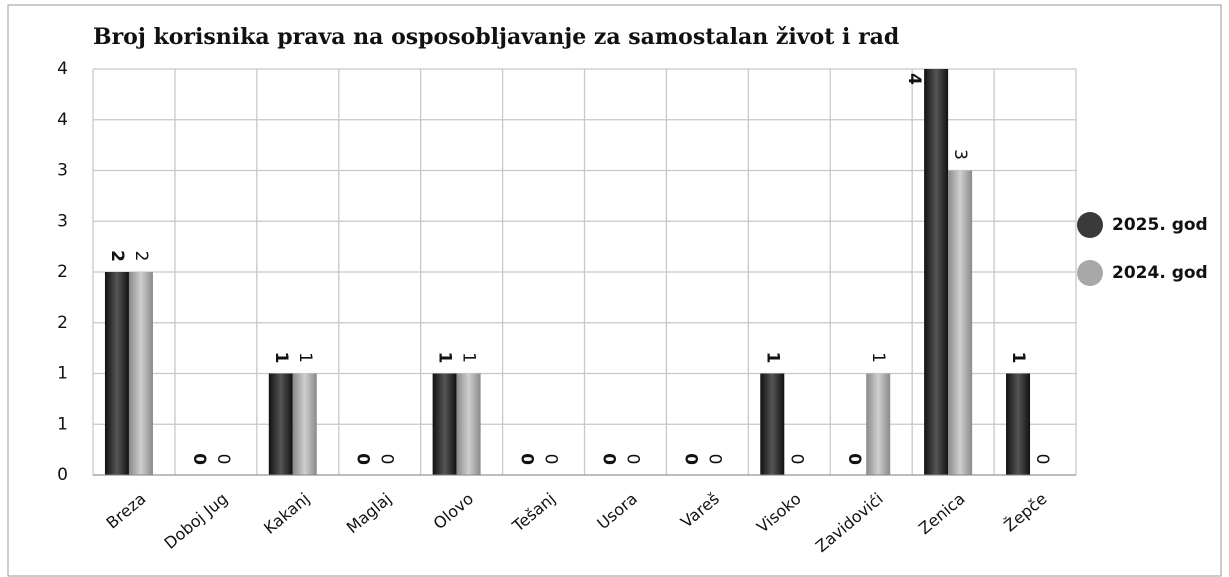 The width and height of the screenshot is (1229, 577). What do you see at coordinates (960, 154) in the screenshot?
I see `data-label: 3` at bounding box center [960, 154].